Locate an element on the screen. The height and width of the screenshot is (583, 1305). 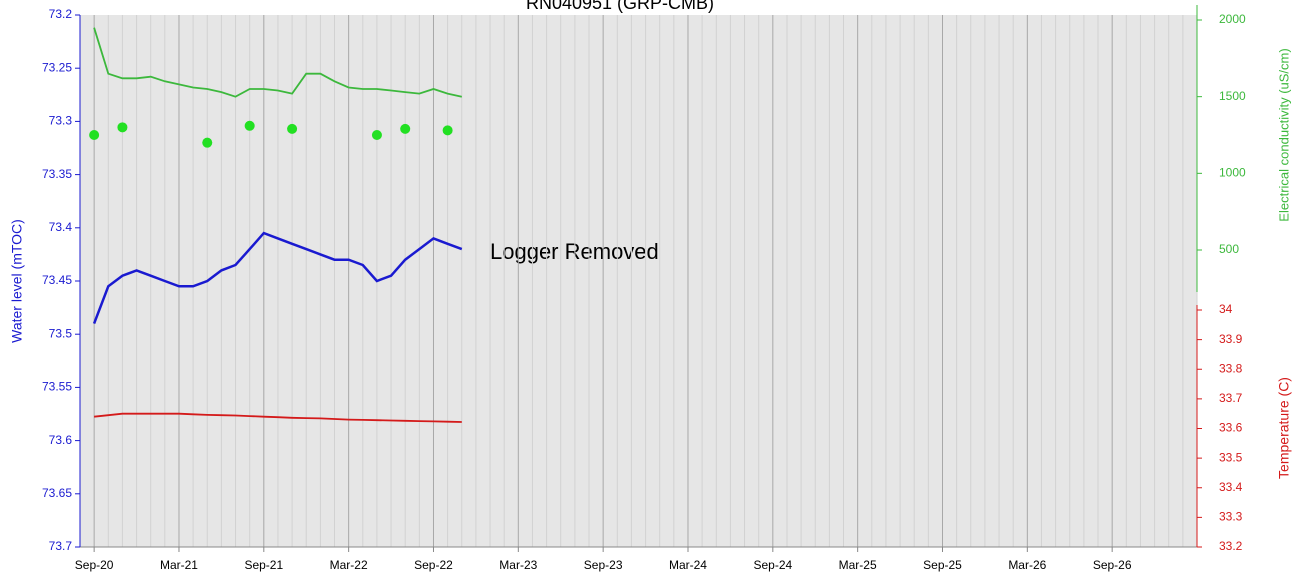
y-tick-label: 73.45 is located at coordinates (57, 280).